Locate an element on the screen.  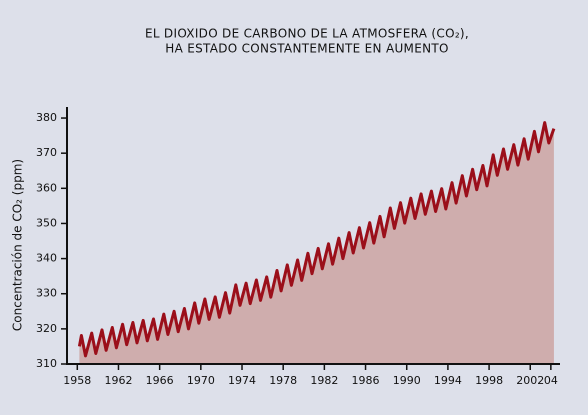
x-tick-label: 2002 is located at coordinates (530, 380).